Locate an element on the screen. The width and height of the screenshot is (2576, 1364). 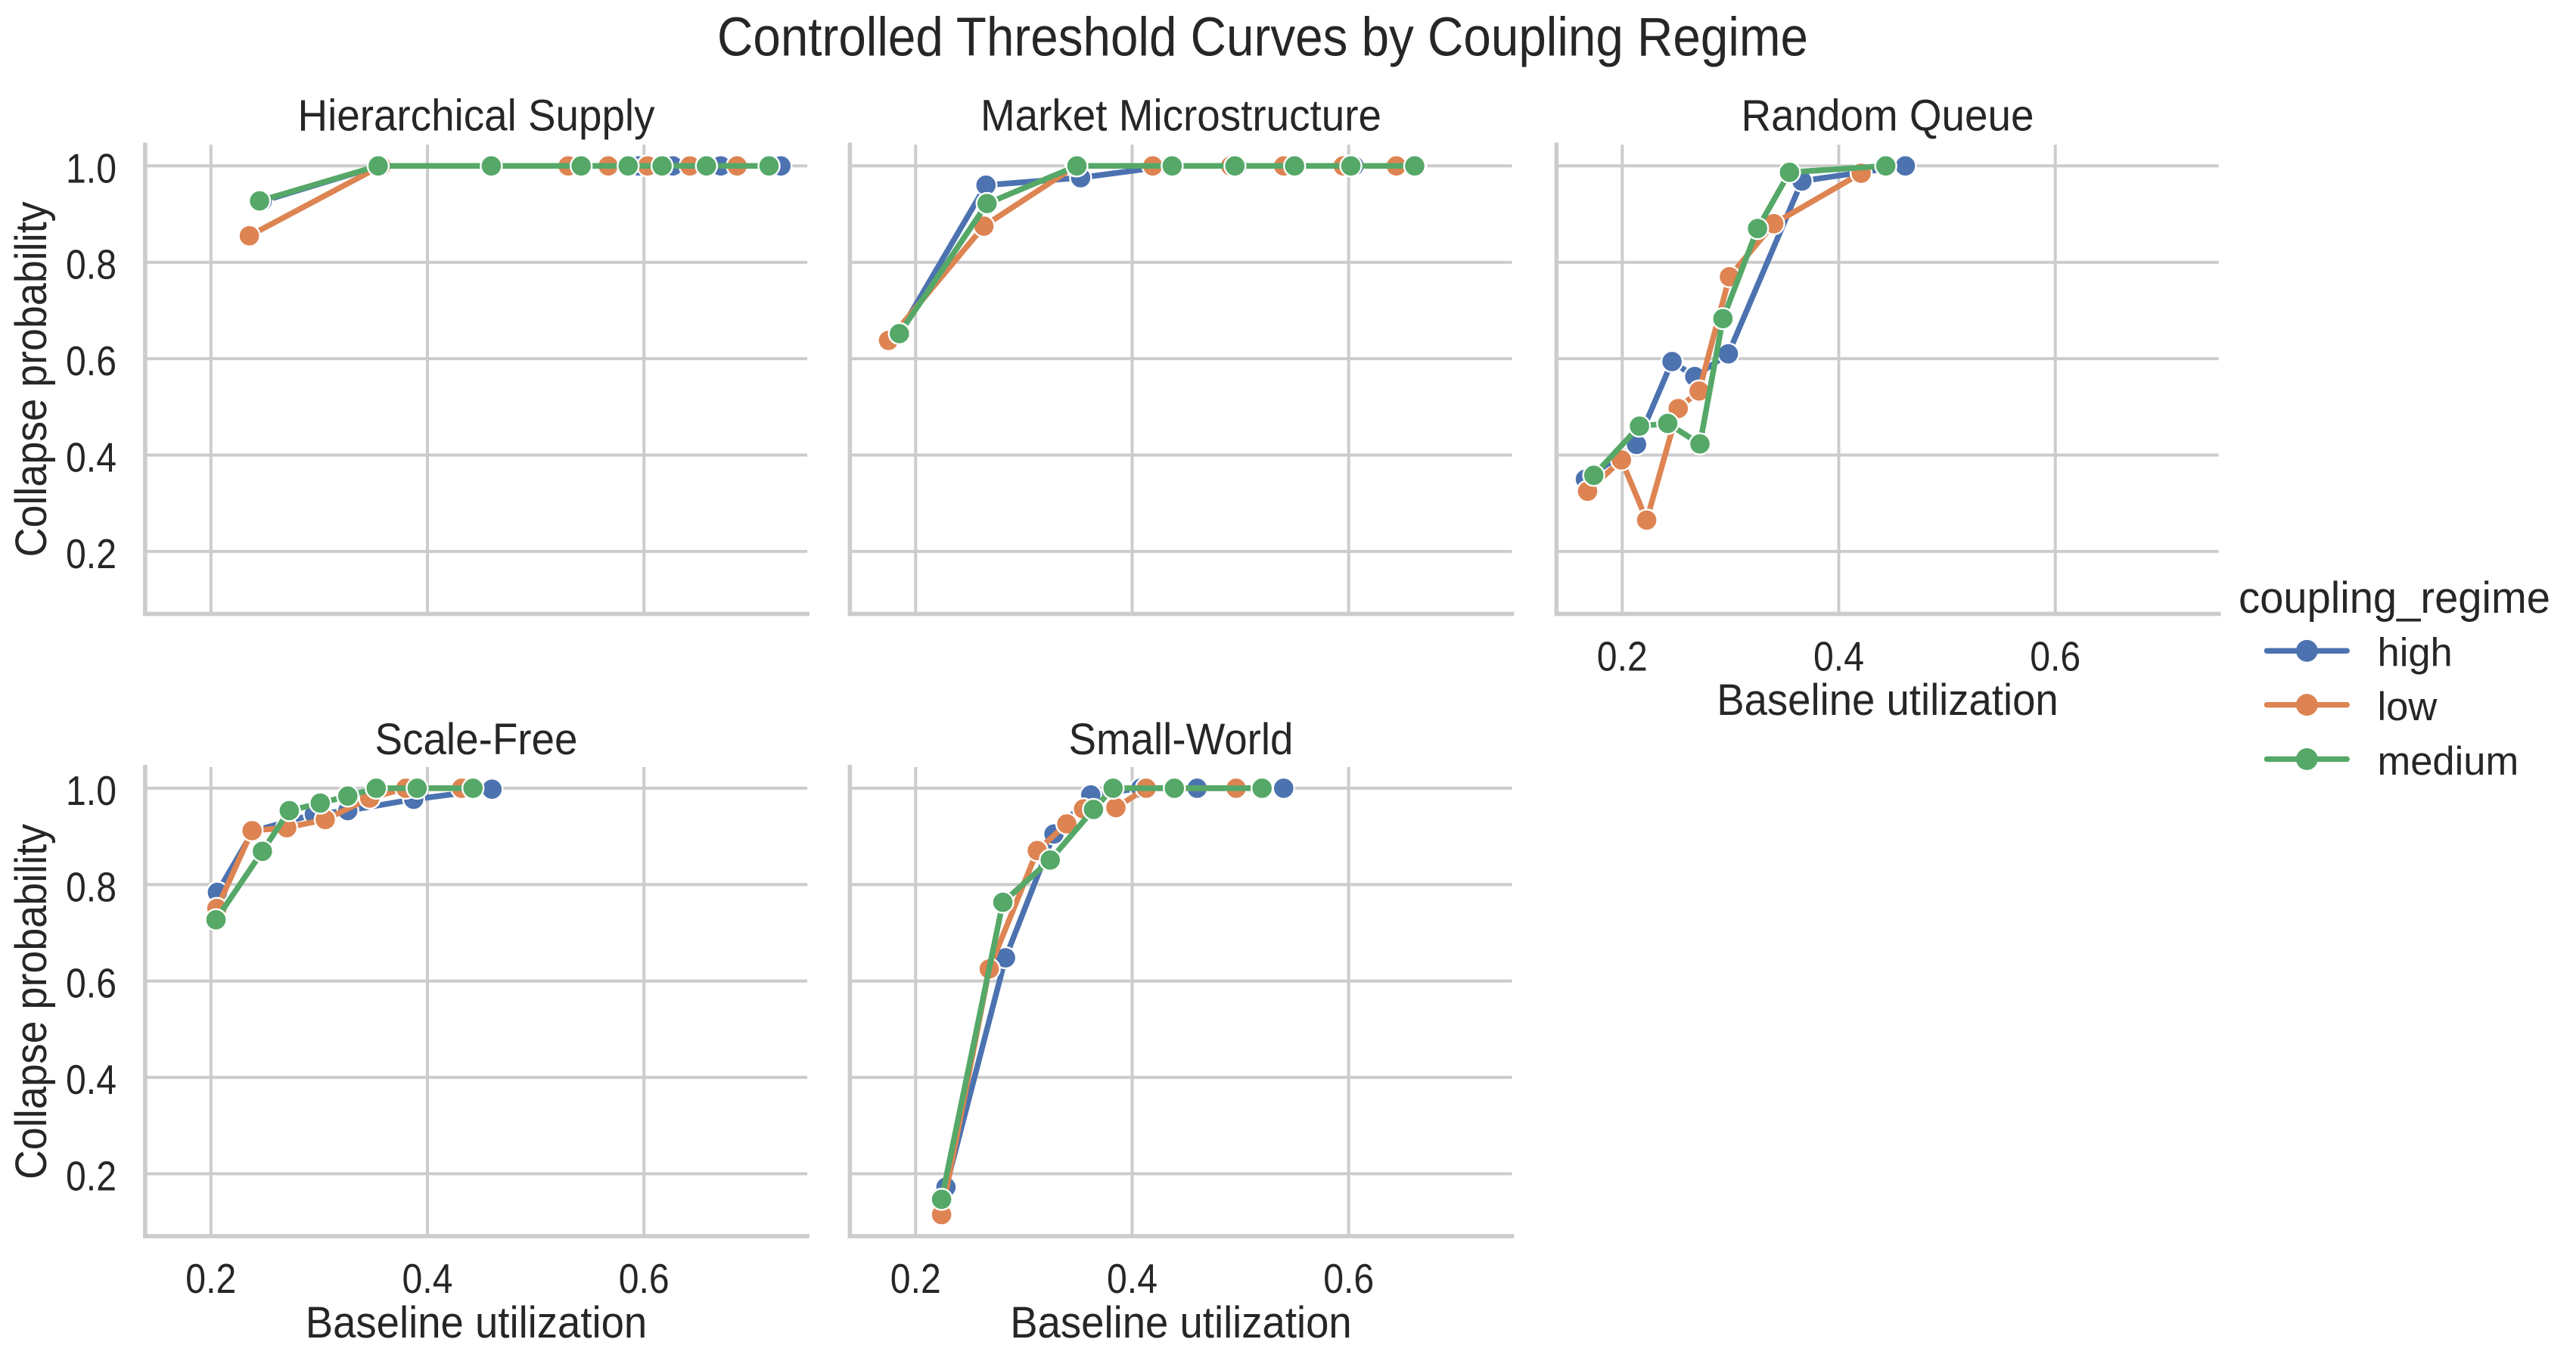
svg-text: coupling_regime is located at coordinates (2394, 598).